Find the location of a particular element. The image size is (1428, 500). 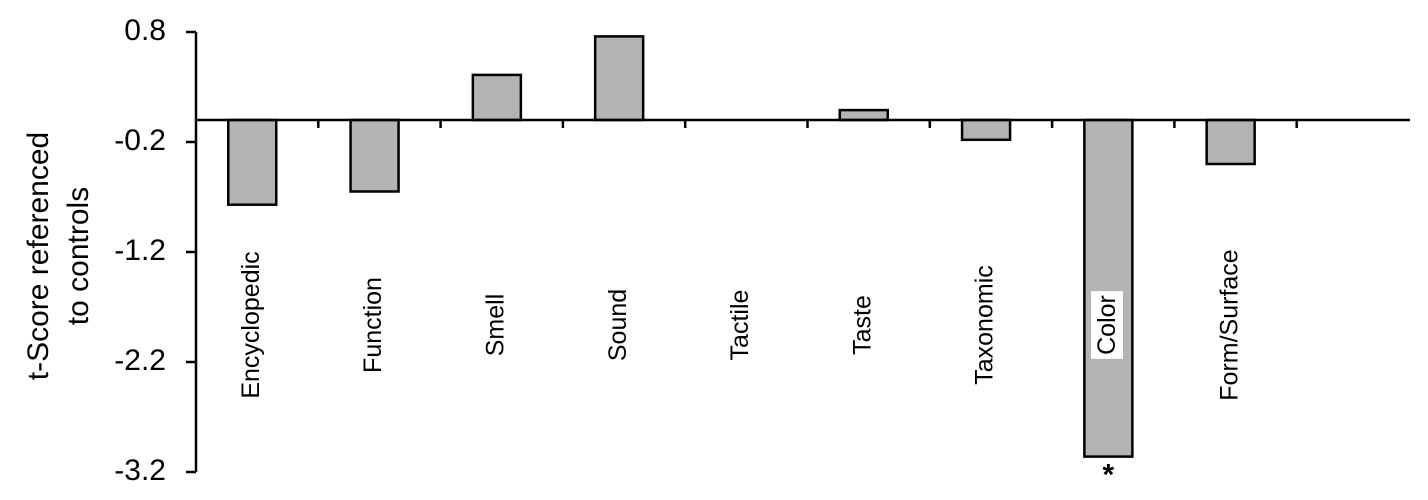

x-tick-label-group: Smell is located at coordinates (495, 325).